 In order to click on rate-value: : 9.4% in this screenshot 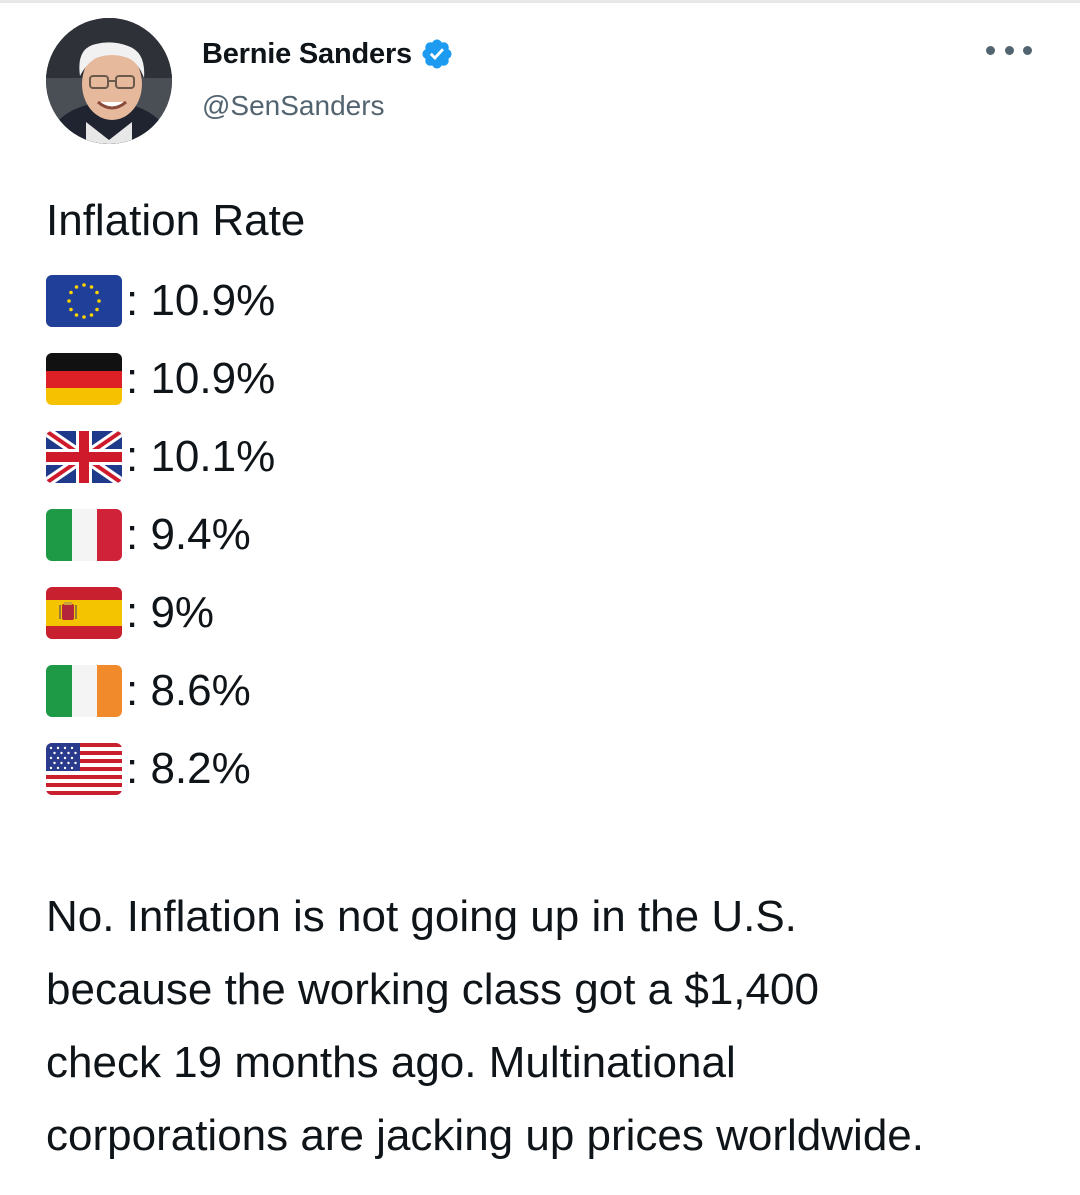, I will do `click(188, 534)`.